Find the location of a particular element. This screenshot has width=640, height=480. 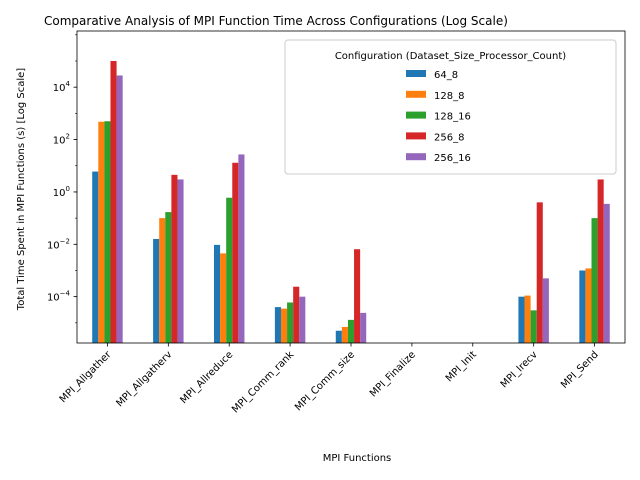

legend-label: 256_16 is located at coordinates (452, 158).